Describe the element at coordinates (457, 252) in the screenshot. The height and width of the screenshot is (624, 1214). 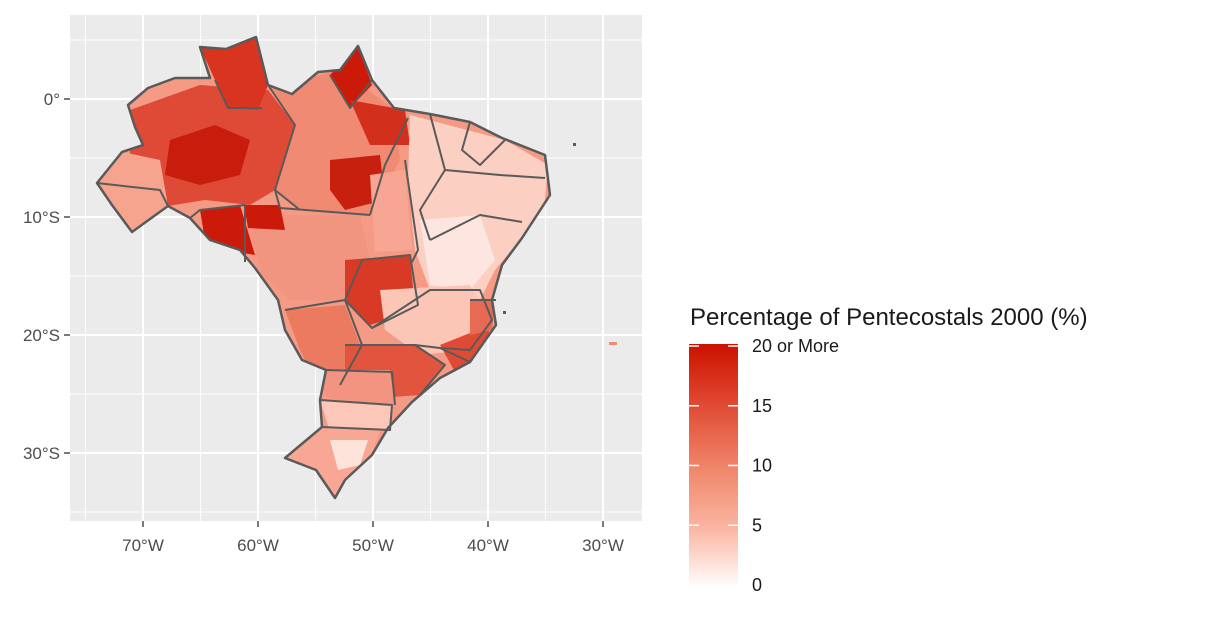
I see `bahia-light-shade` at that location.